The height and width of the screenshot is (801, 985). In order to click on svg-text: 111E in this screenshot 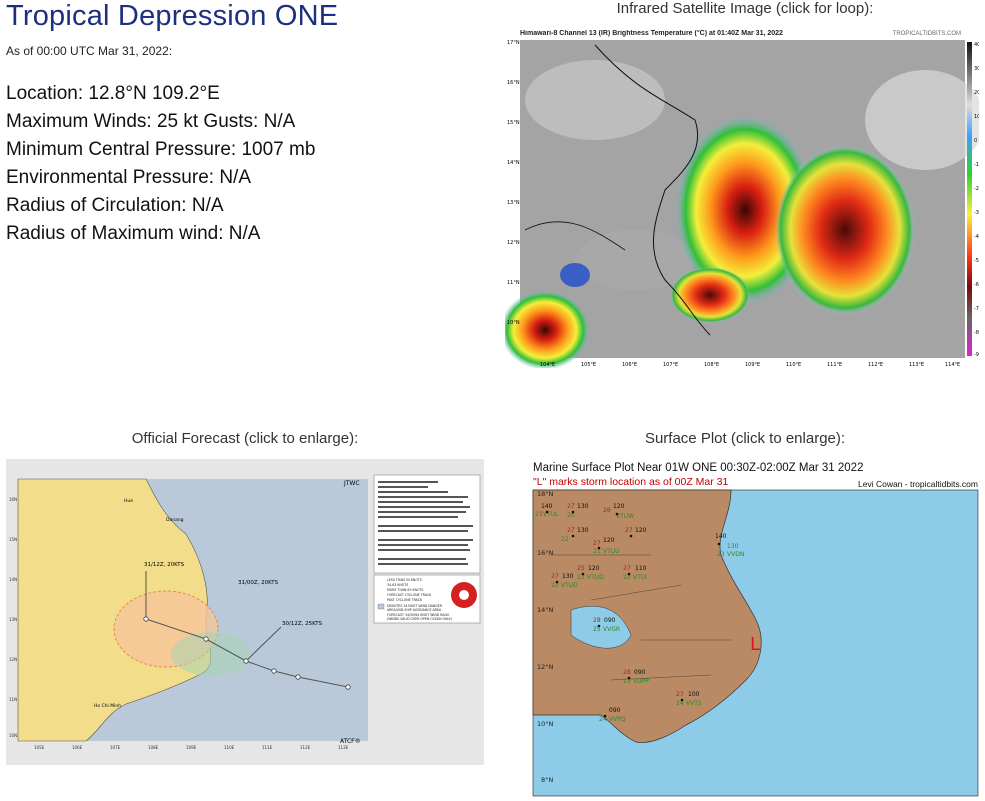, I will do `click(267, 747)`.